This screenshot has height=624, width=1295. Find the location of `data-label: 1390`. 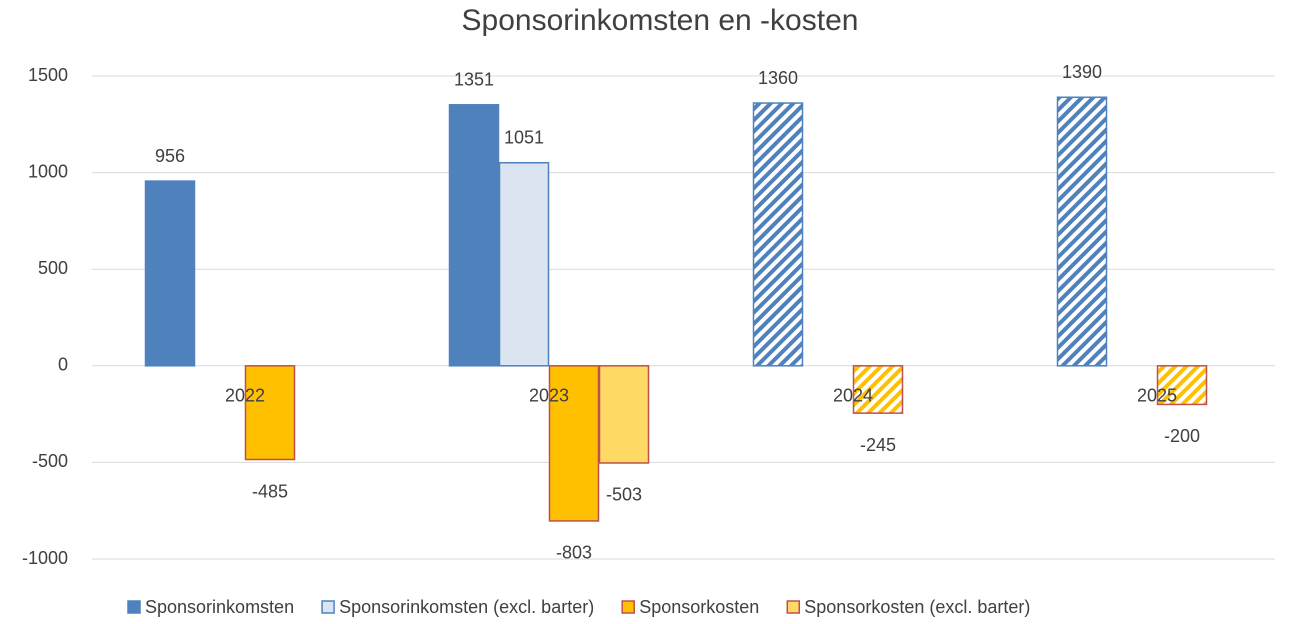

data-label: 1390 is located at coordinates (1082, 72).